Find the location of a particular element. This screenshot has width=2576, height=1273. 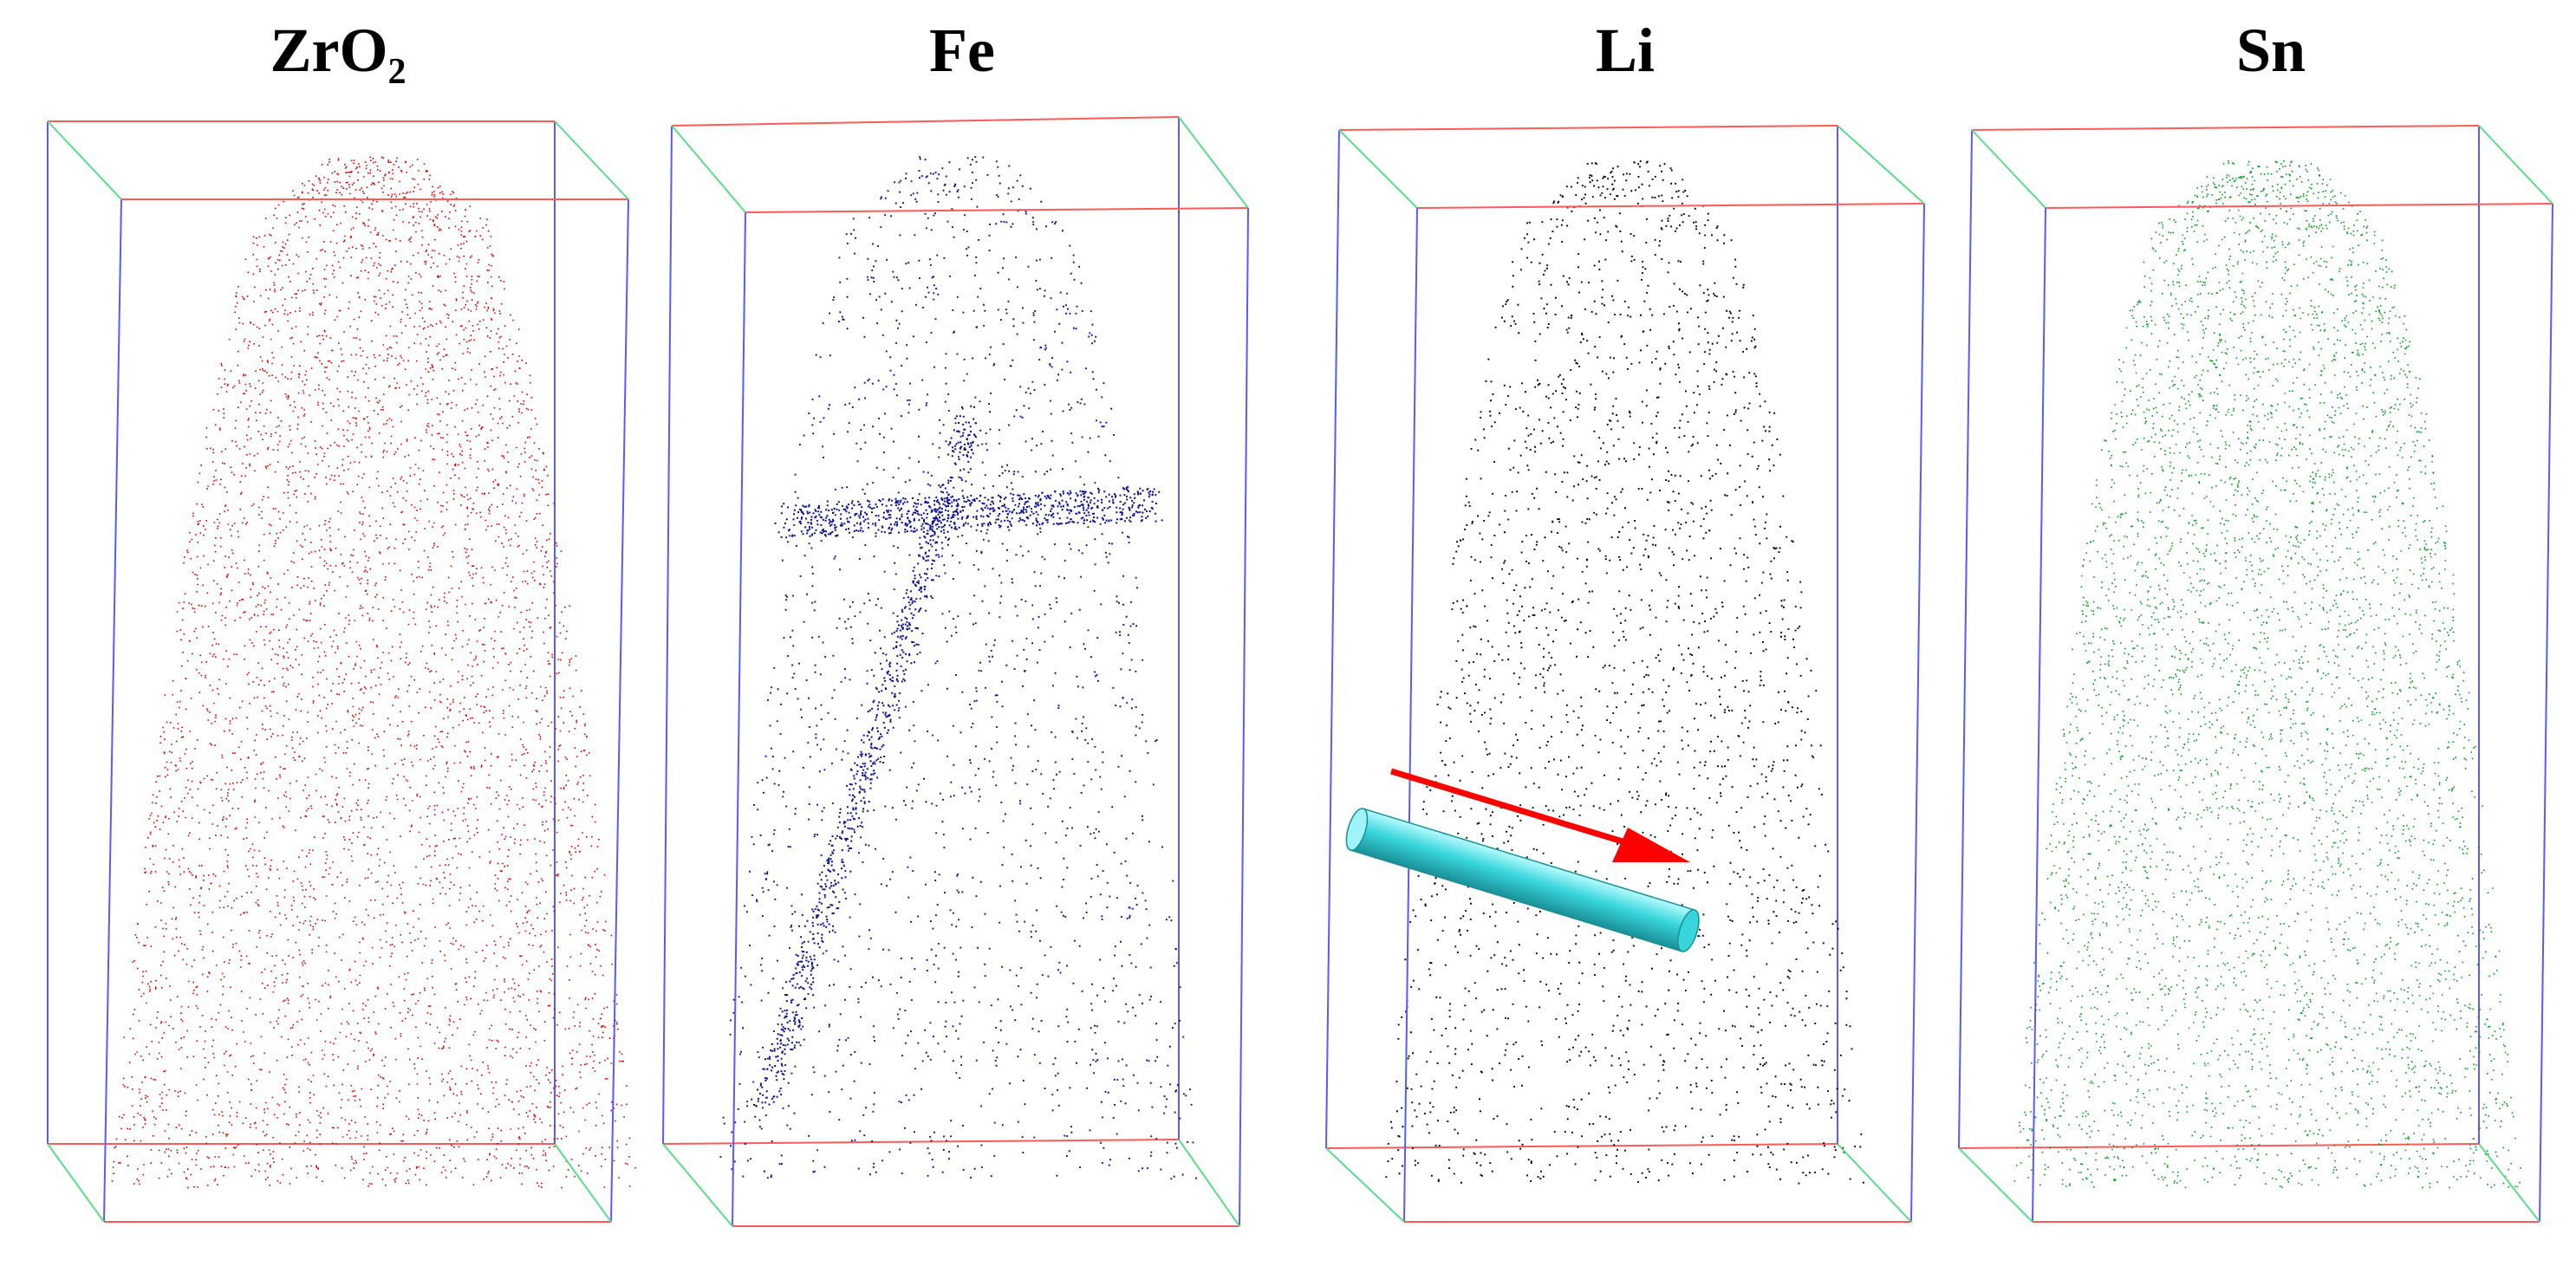

panel-title-li: Li is located at coordinates (1625, 50).